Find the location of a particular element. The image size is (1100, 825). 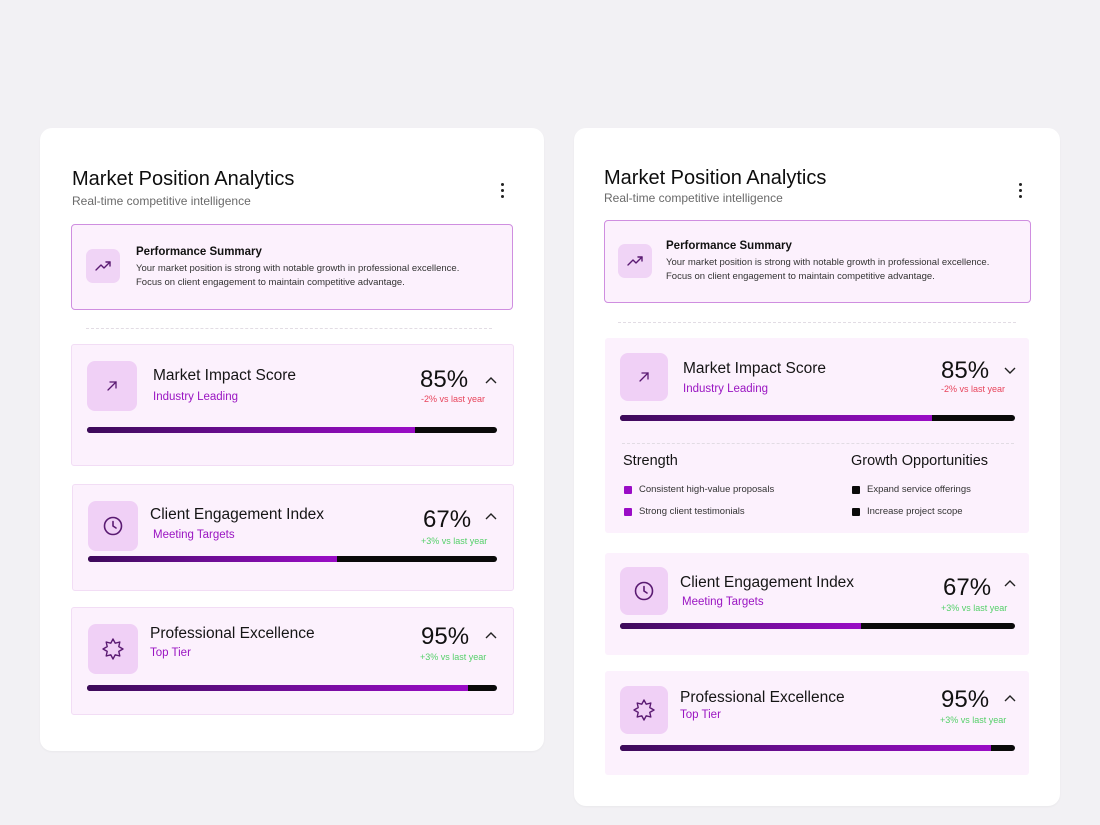

chevron-down-icon is located at coordinates (1010, 371).